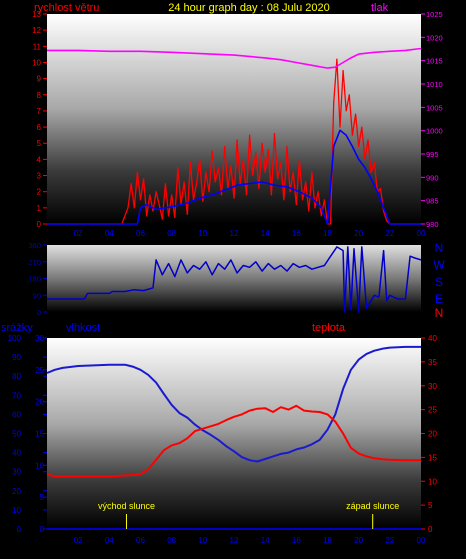 The height and width of the screenshot is (559, 466). What do you see at coordinates (434, 14) in the screenshot?
I see `pressure-axis-tick-label: 1025` at bounding box center [434, 14].